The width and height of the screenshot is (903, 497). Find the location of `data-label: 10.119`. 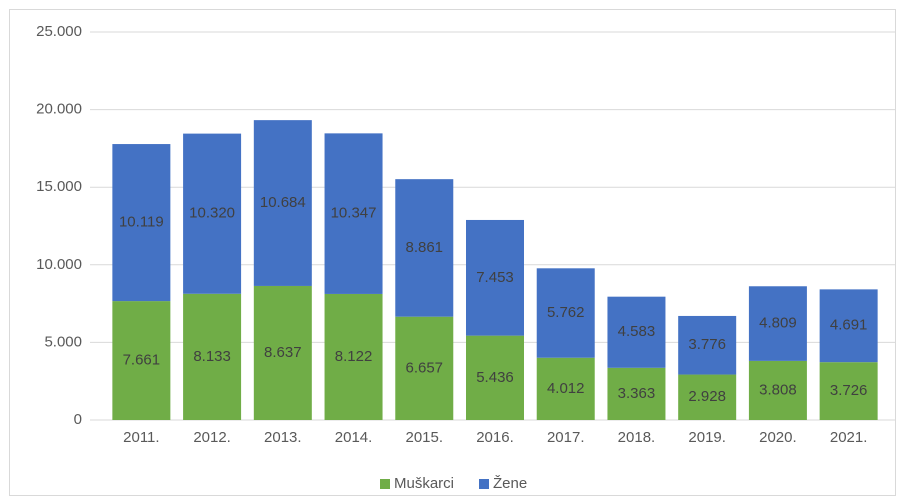

data-label: 10.119 is located at coordinates (141, 222).